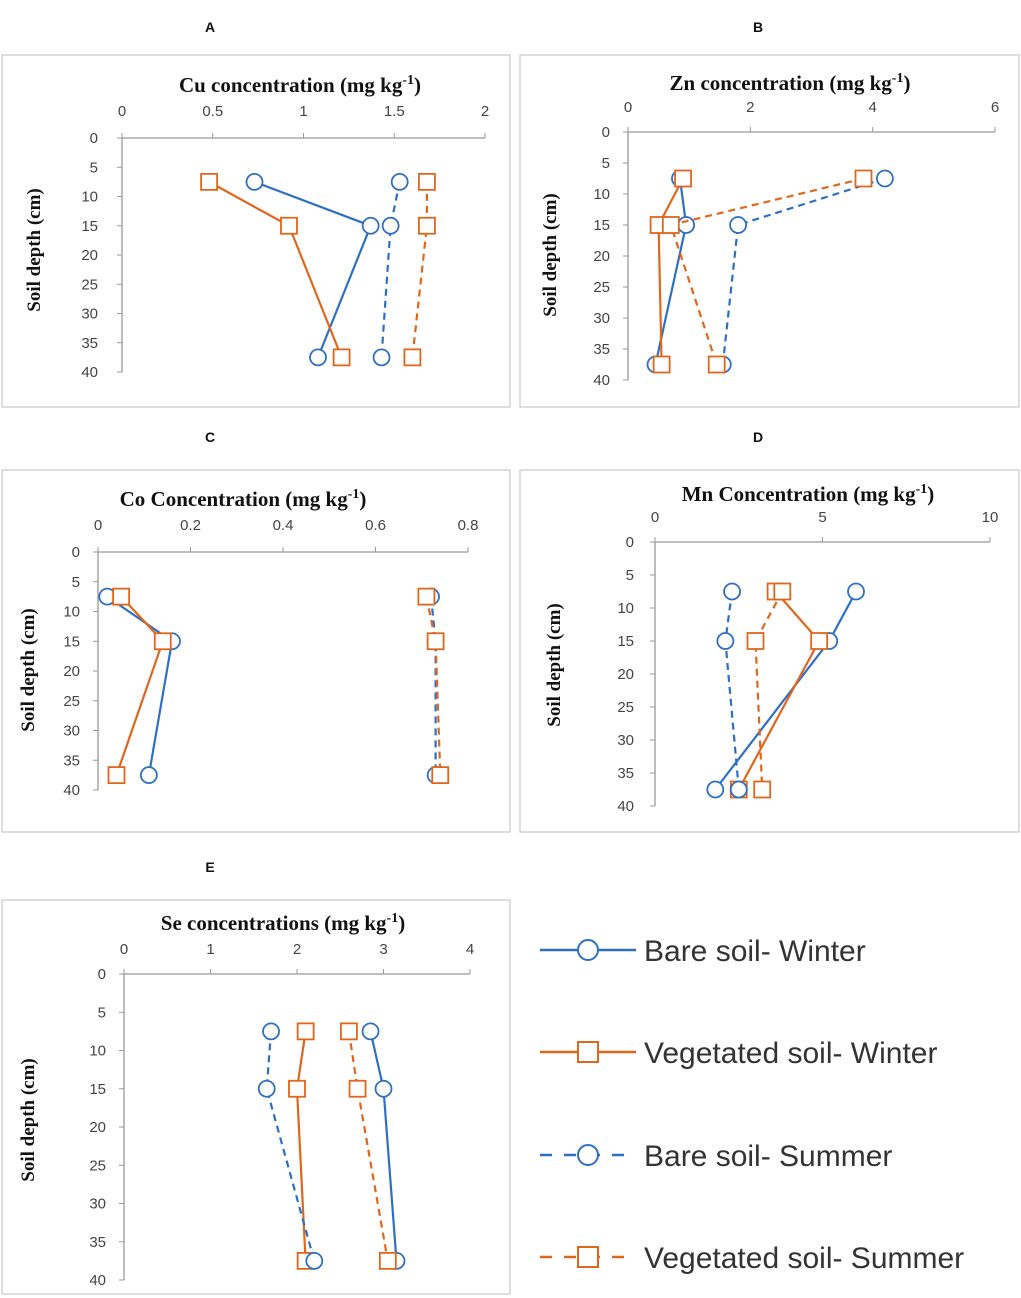 The height and width of the screenshot is (1298, 1021). Describe the element at coordinates (470, 949) in the screenshot. I see `x-tick-label: 4` at that location.